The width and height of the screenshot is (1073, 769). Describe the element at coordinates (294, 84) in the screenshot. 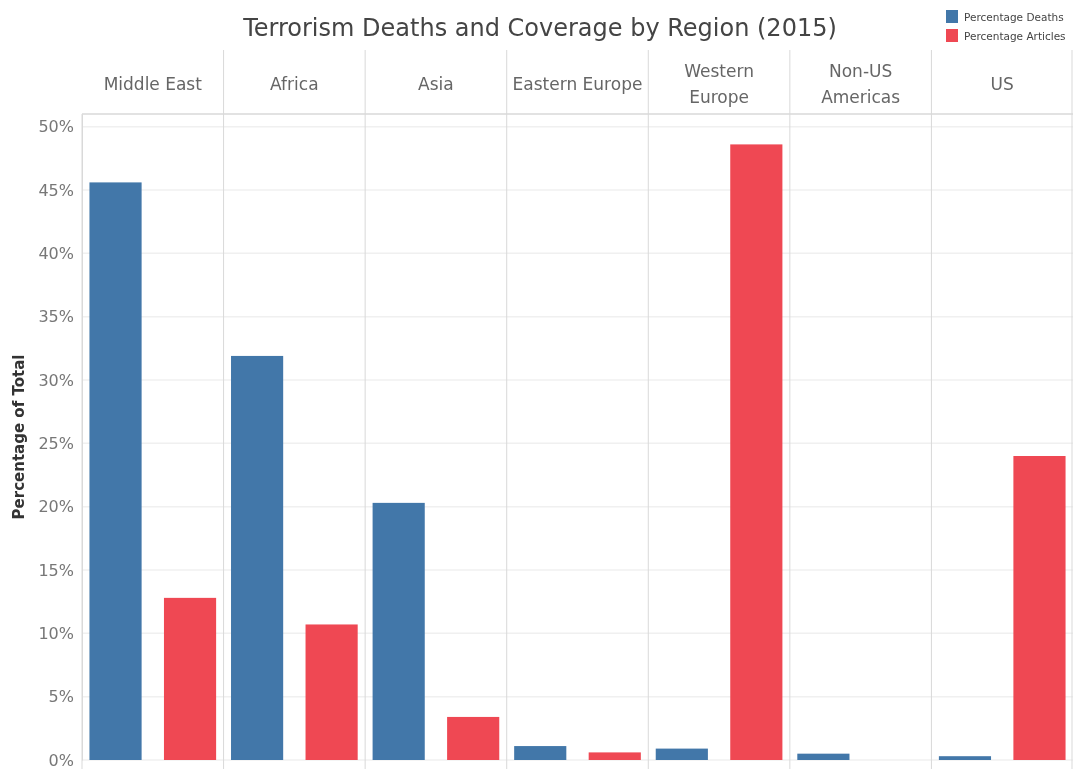

I see `x-tick-label: Africa` at that location.